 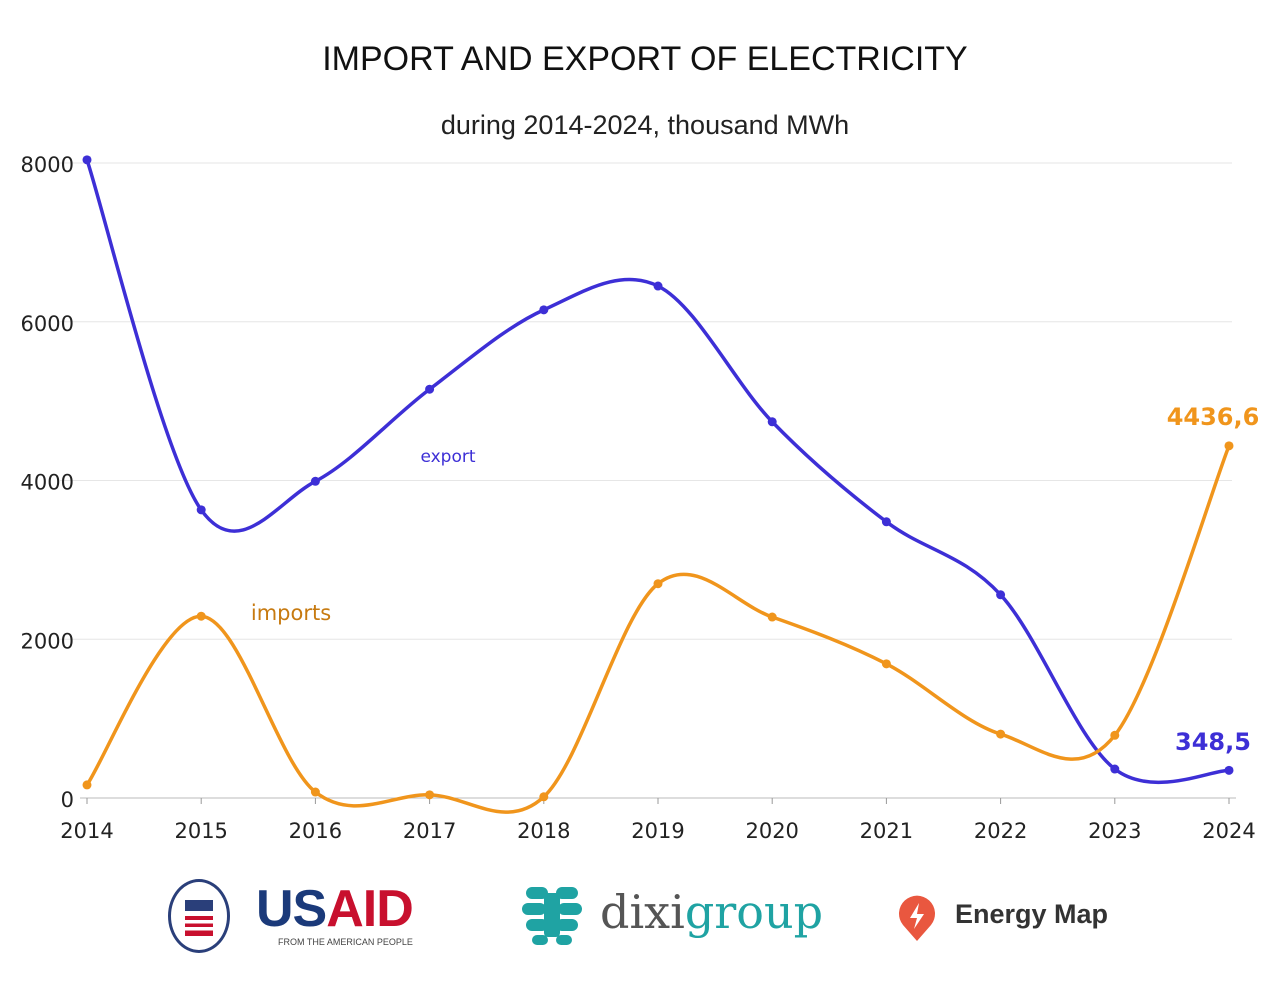 What do you see at coordinates (86, 831) in the screenshot?
I see `x-tick-label: 2014` at bounding box center [86, 831].